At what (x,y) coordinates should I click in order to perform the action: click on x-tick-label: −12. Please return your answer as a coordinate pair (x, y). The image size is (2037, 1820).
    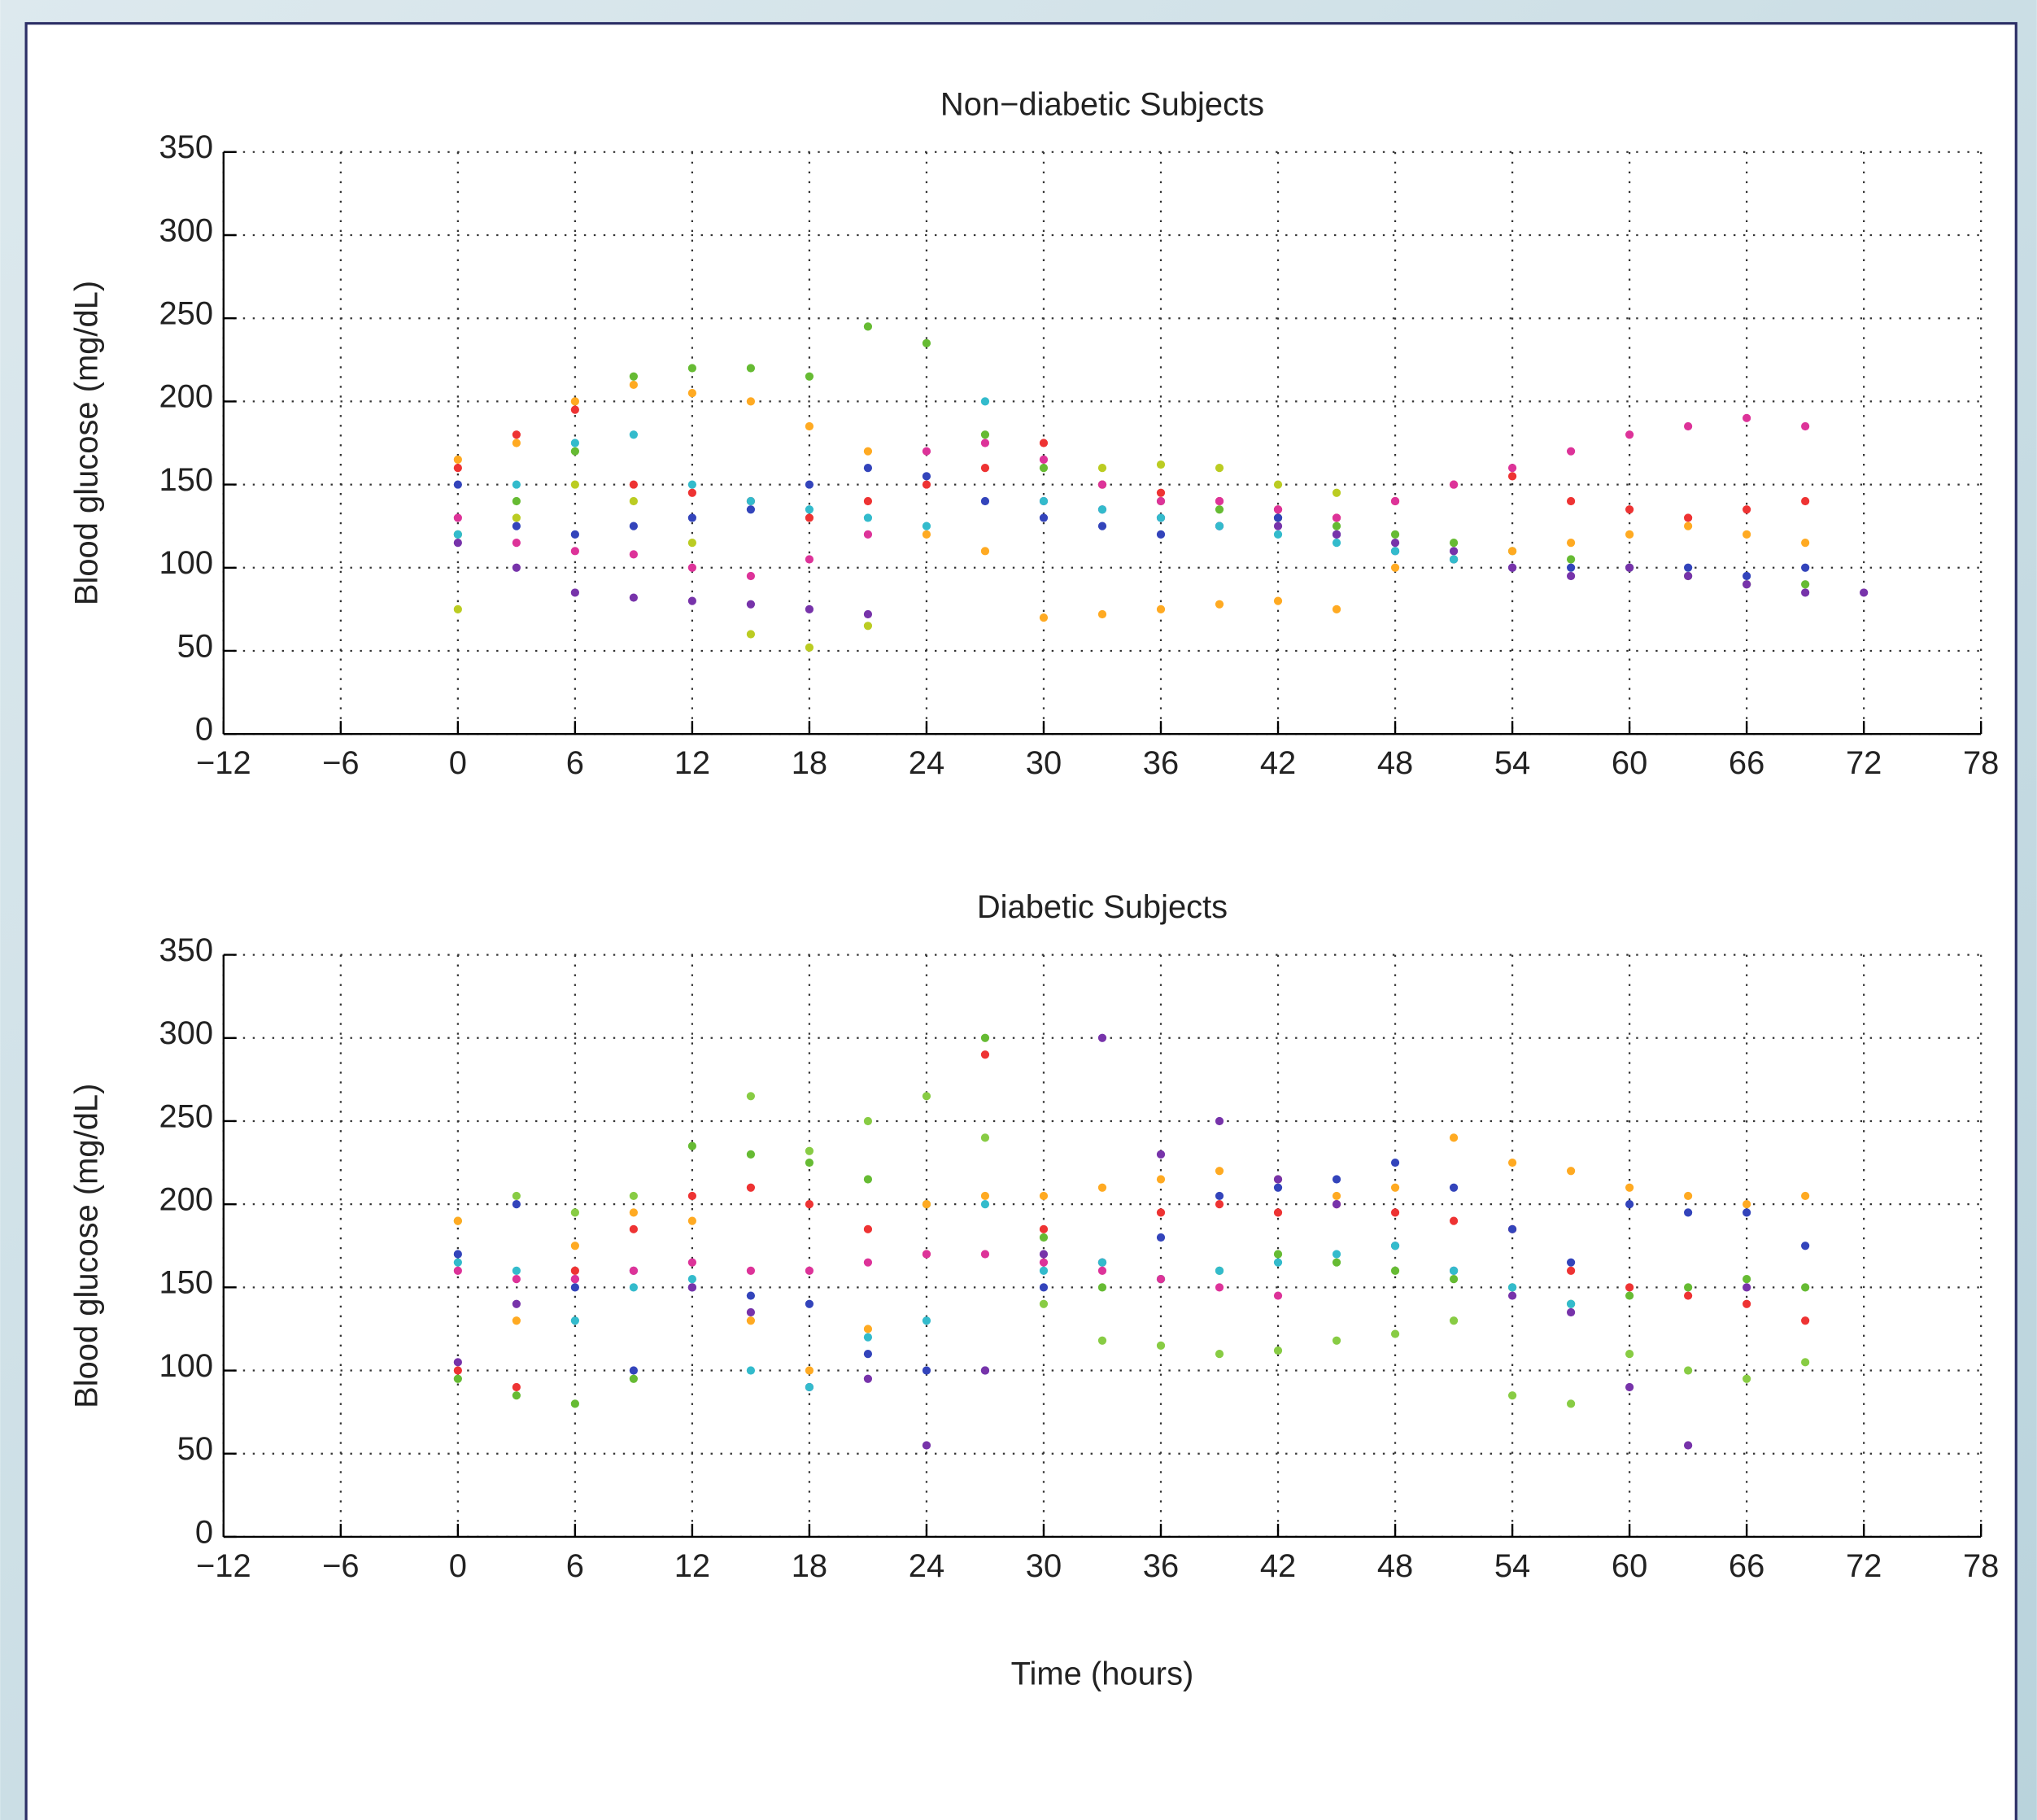
    Looking at the image, I should click on (224, 763).